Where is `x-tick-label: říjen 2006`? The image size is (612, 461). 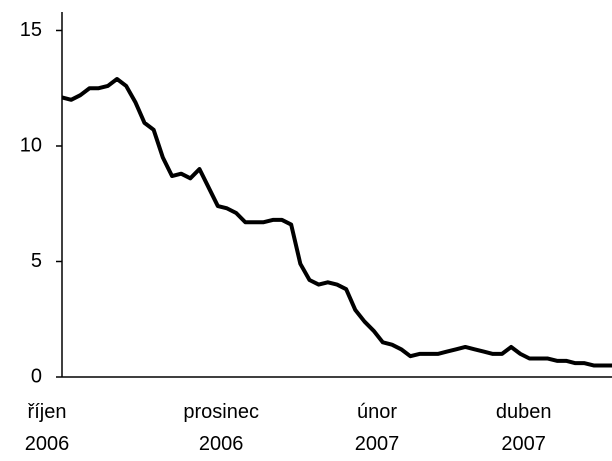 x-tick-label: říjen 2006 is located at coordinates (47, 428).